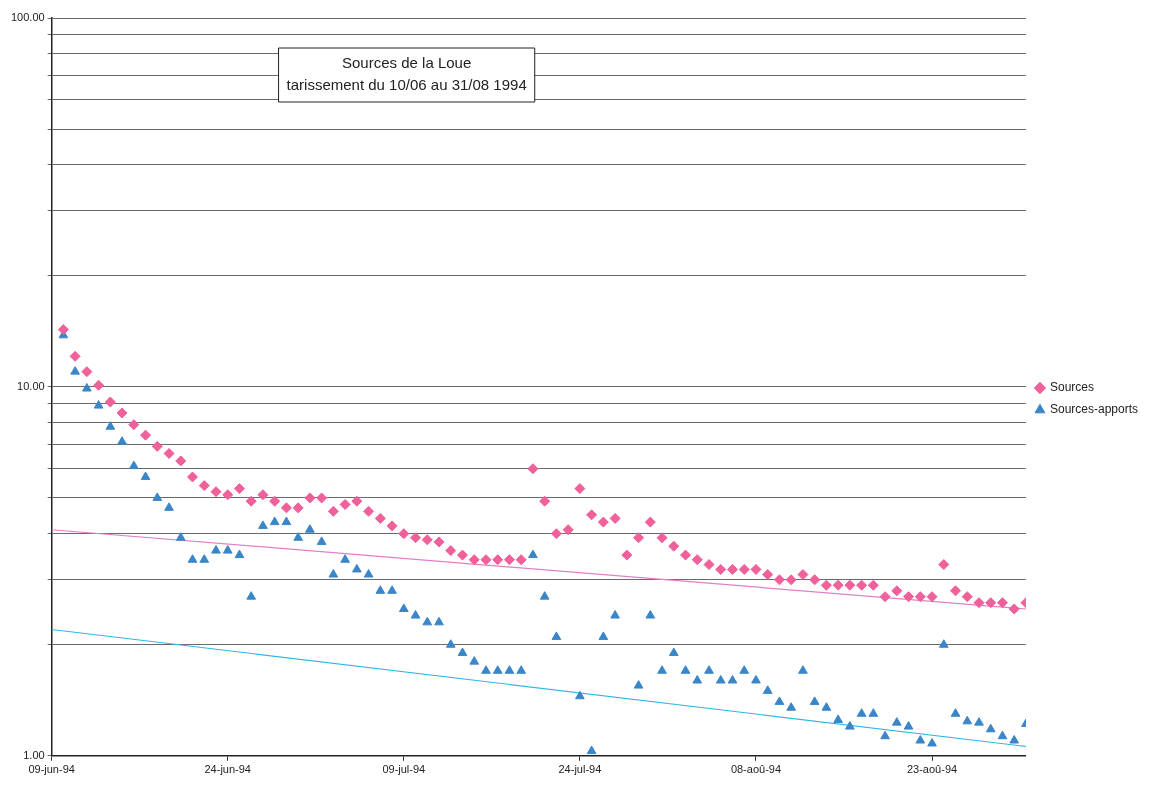  Describe the element at coordinates (34, 754) in the screenshot. I see `y-tick-label: 1.00` at that location.